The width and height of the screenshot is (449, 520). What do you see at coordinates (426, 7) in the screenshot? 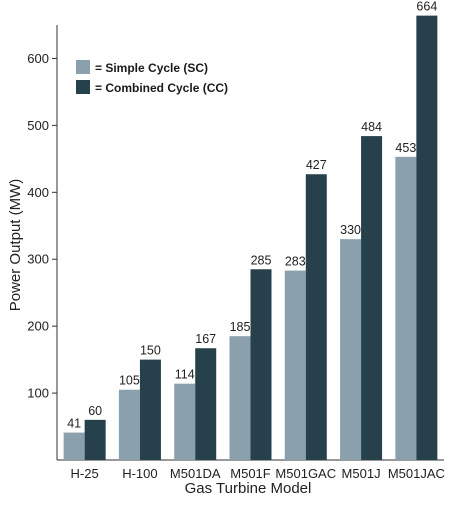
I see `data-label: 664` at bounding box center [426, 7].